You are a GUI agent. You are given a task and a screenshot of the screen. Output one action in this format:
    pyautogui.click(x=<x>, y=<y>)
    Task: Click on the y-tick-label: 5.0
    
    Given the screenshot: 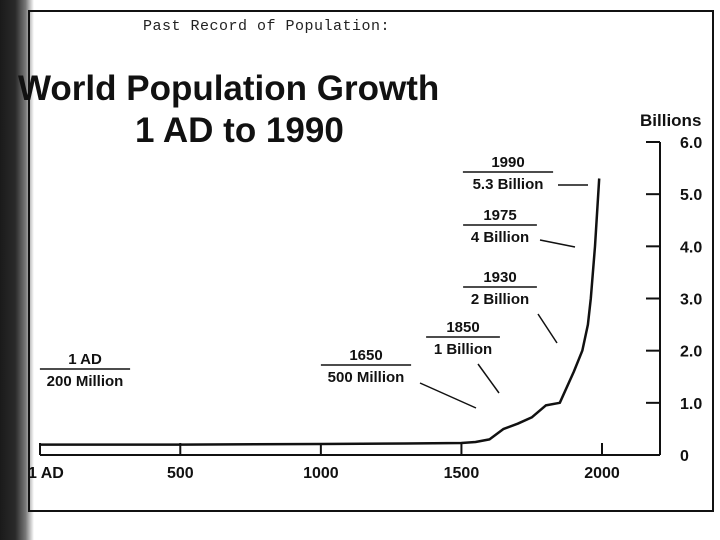 What is the action you would take?
    pyautogui.click(x=691, y=195)
    